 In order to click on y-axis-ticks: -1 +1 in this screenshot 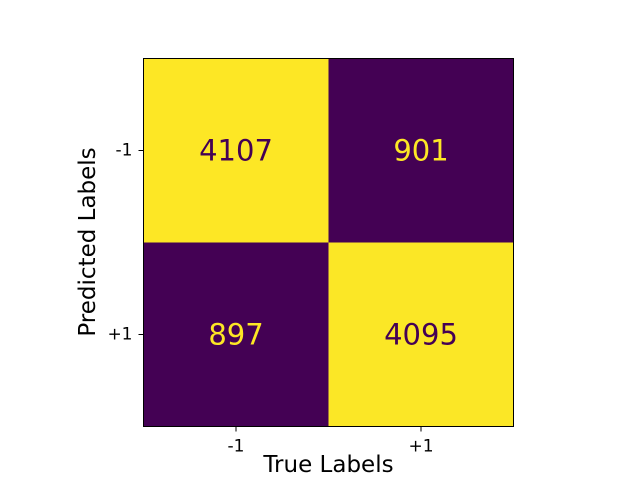, I will do `click(125, 243)`.